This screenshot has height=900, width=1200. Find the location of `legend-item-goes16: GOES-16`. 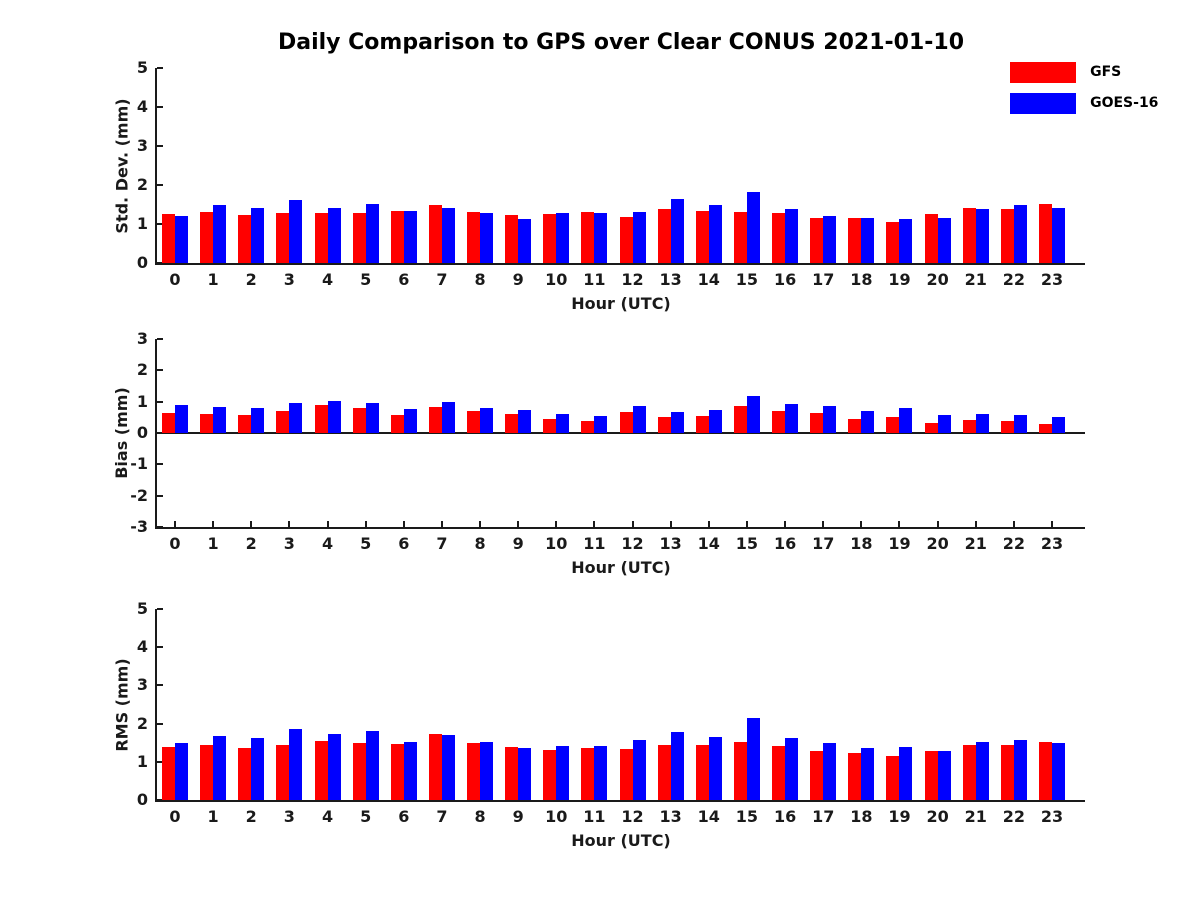

legend-item-goes16: GOES-16 is located at coordinates (1084, 103).